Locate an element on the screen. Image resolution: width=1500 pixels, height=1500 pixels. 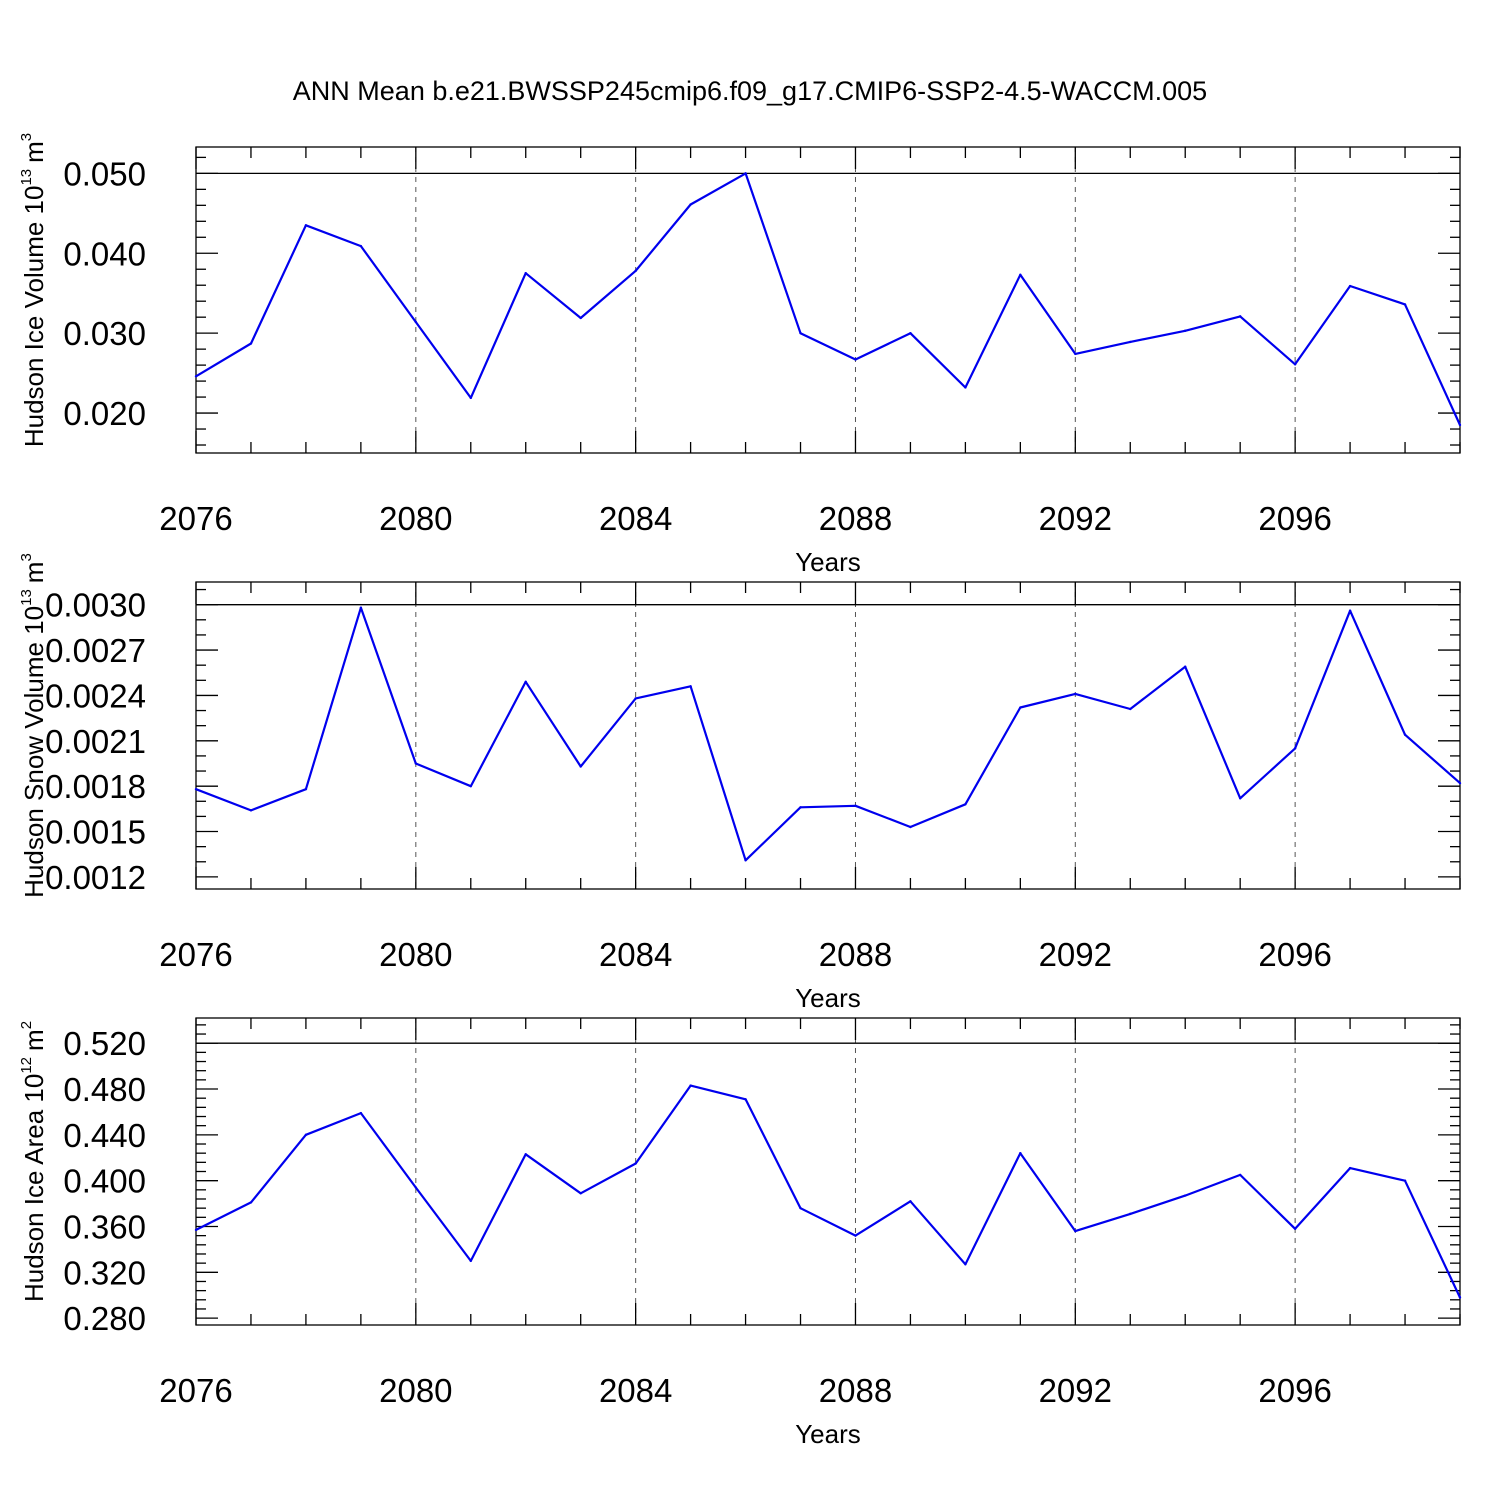
y-axis-title-base: Hudson Ice Area 10 is located at coordinates (34, 1188).